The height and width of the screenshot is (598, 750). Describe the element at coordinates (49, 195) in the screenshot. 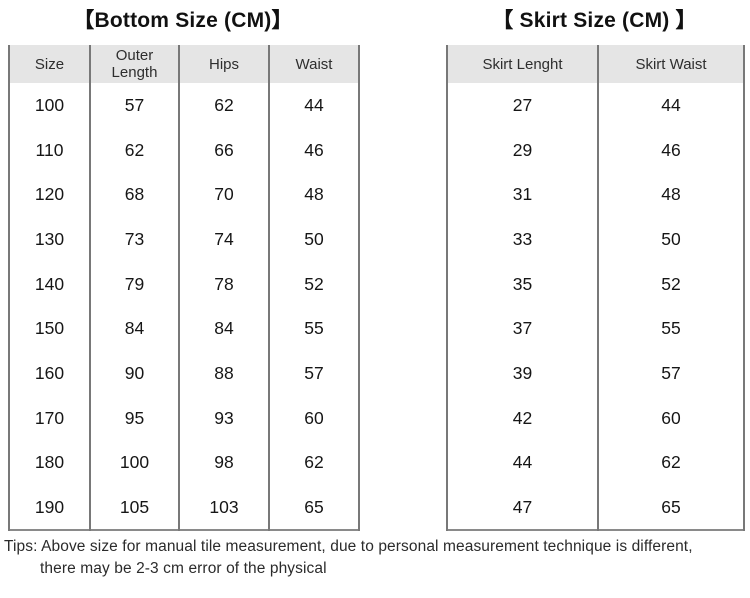

I see `table-cell: 120` at that location.